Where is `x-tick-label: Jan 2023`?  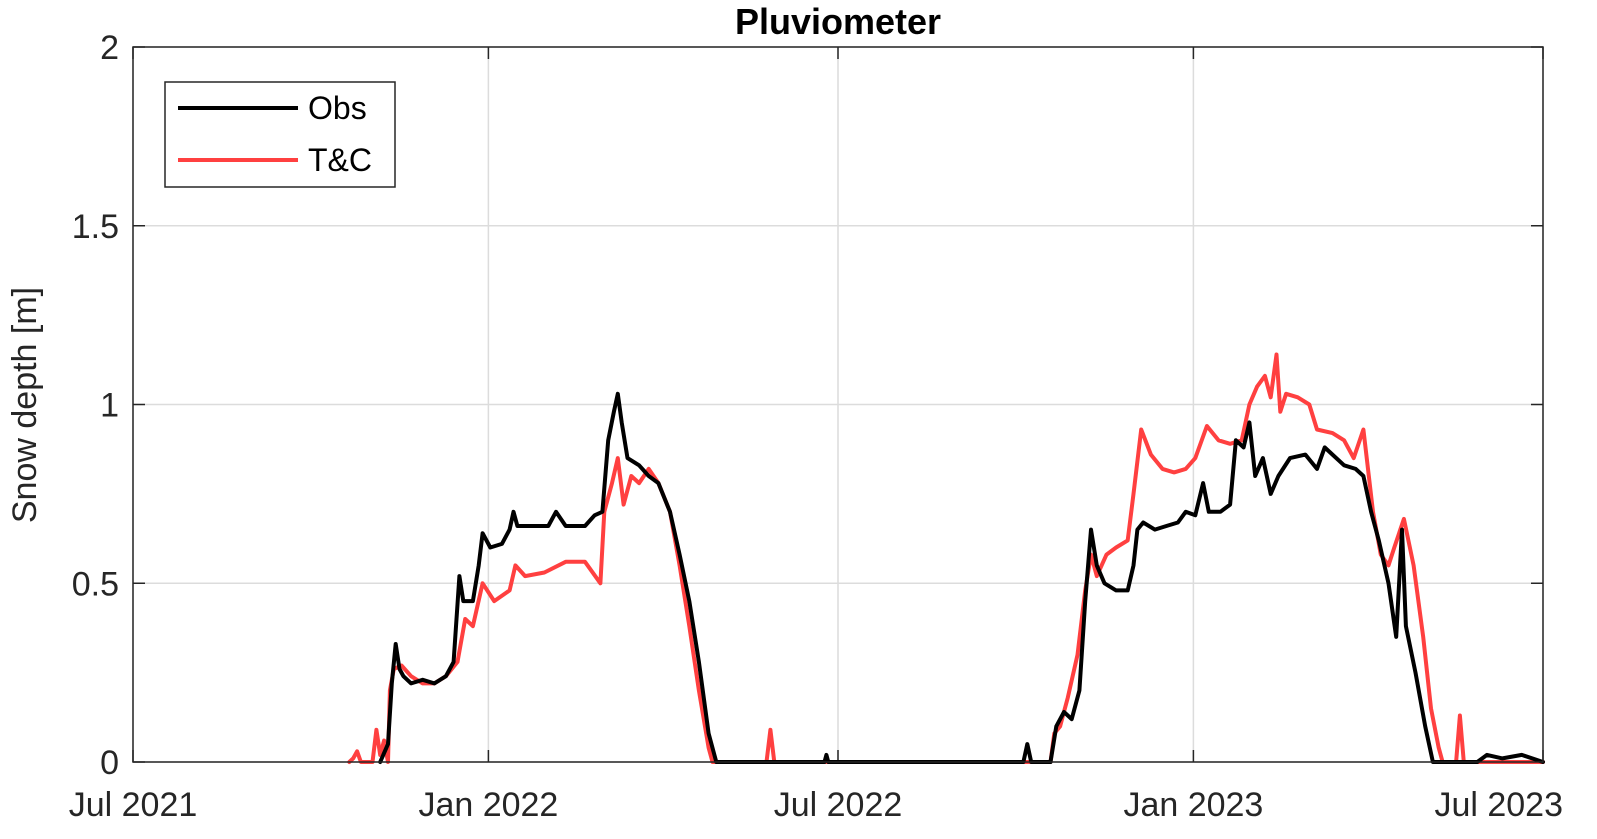 x-tick-label: Jan 2023 is located at coordinates (1193, 805).